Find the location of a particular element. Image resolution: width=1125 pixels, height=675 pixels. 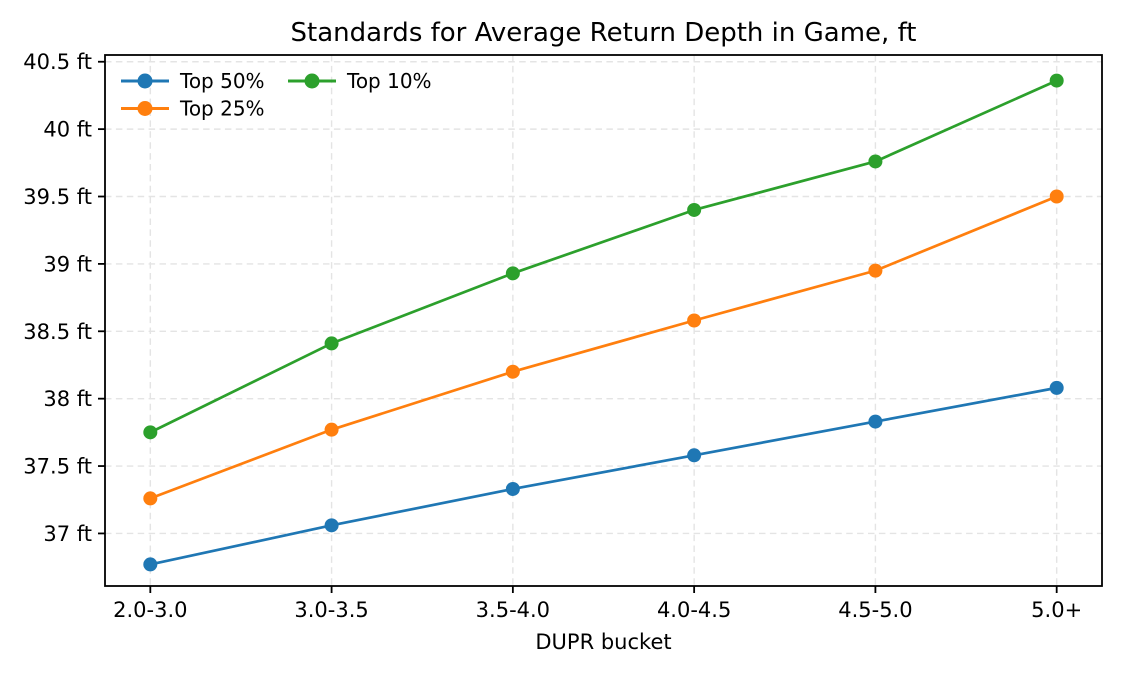

x-axis-label: DUPR bucket is located at coordinates (603, 642).